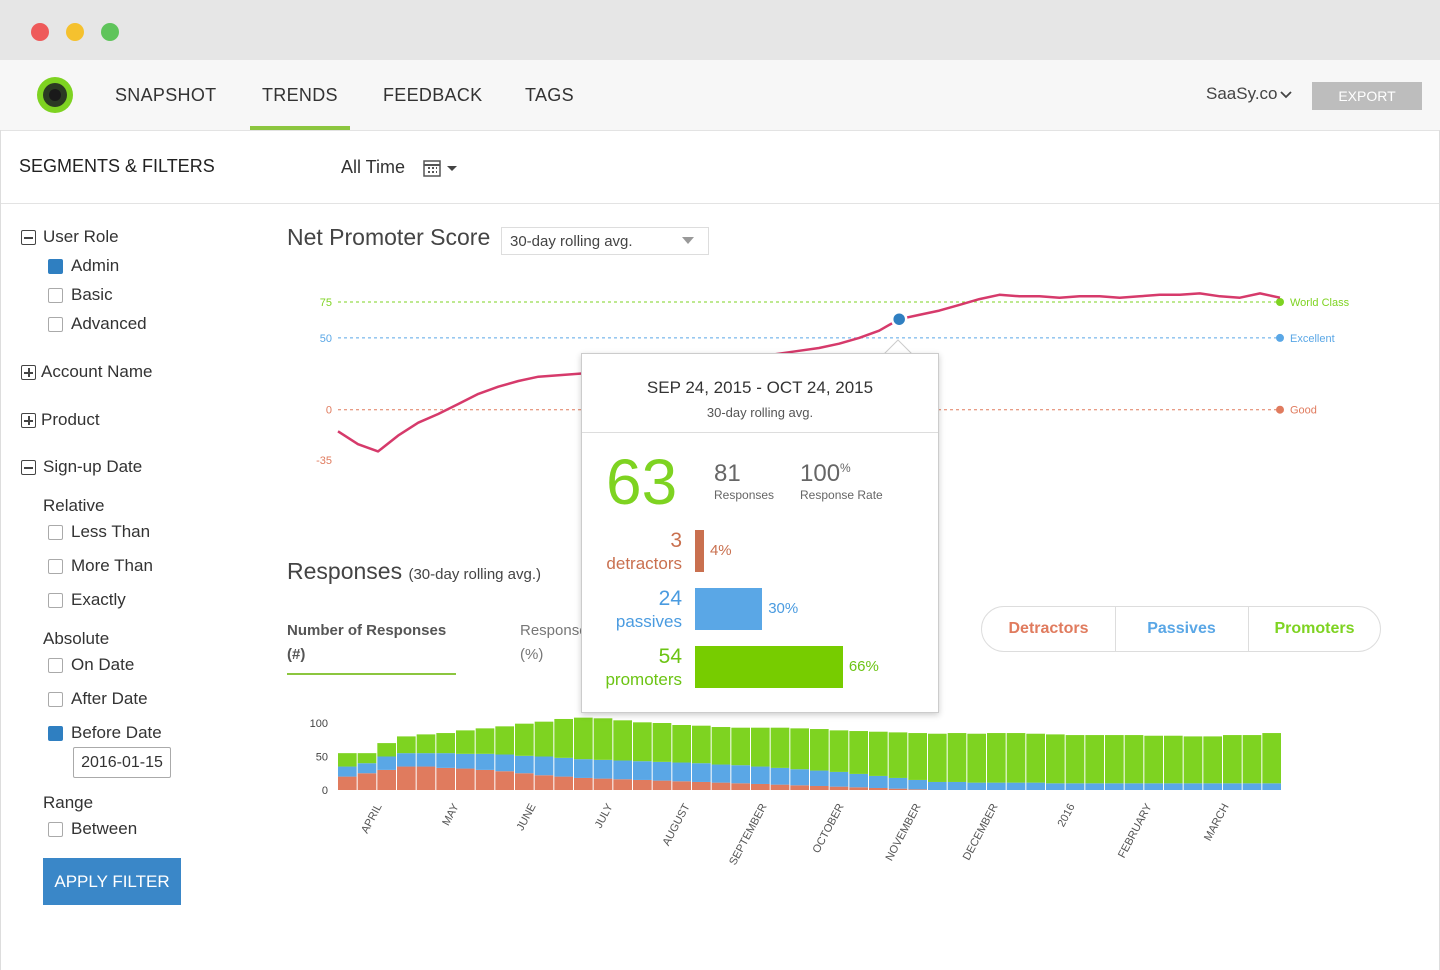 The image size is (1440, 970). What do you see at coordinates (1312, 339) in the screenshot?
I see `reference-label: Excellent` at bounding box center [1312, 339].